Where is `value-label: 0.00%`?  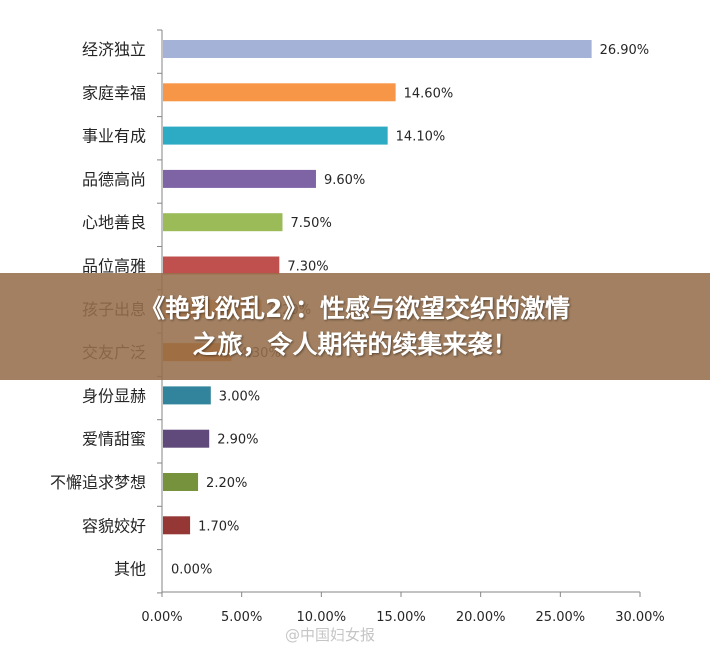 value-label: 0.00% is located at coordinates (191, 570).